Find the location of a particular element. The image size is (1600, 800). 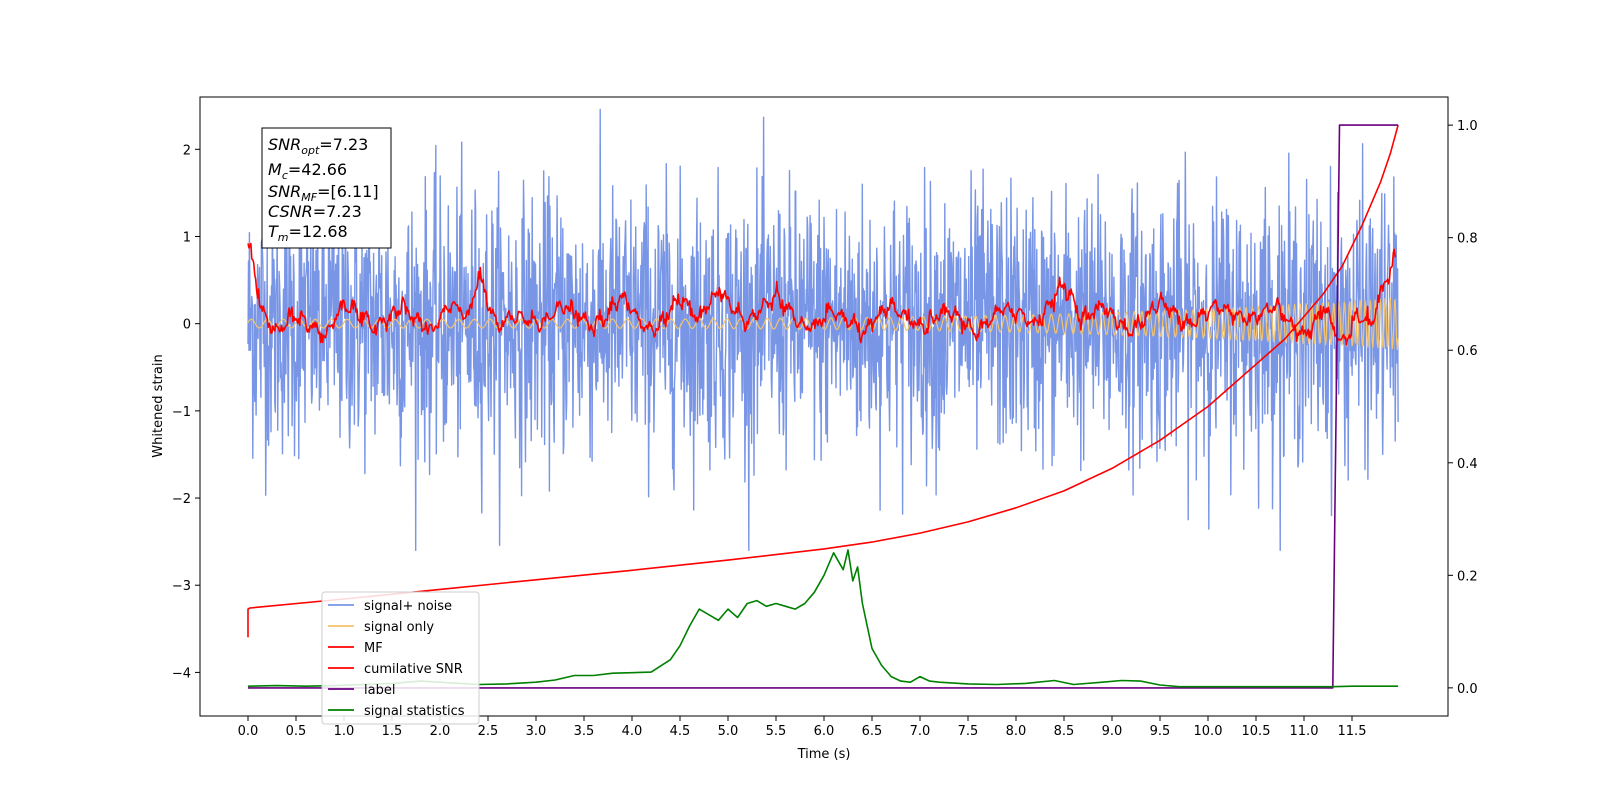

x-tick-label: 3.0 is located at coordinates (536, 731).